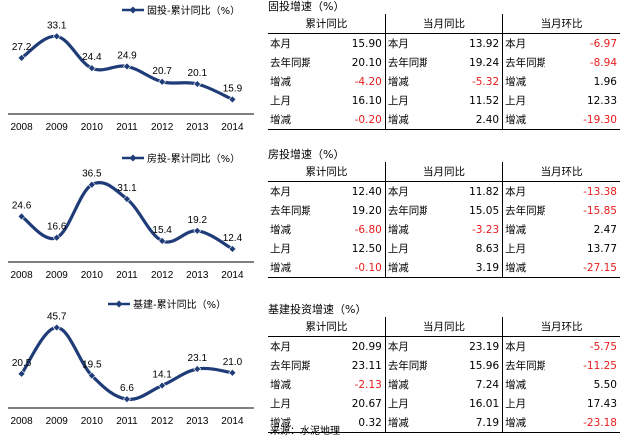  Describe the element at coordinates (600, 210) in the screenshot. I see `table-cell-value: -15.85` at that location.